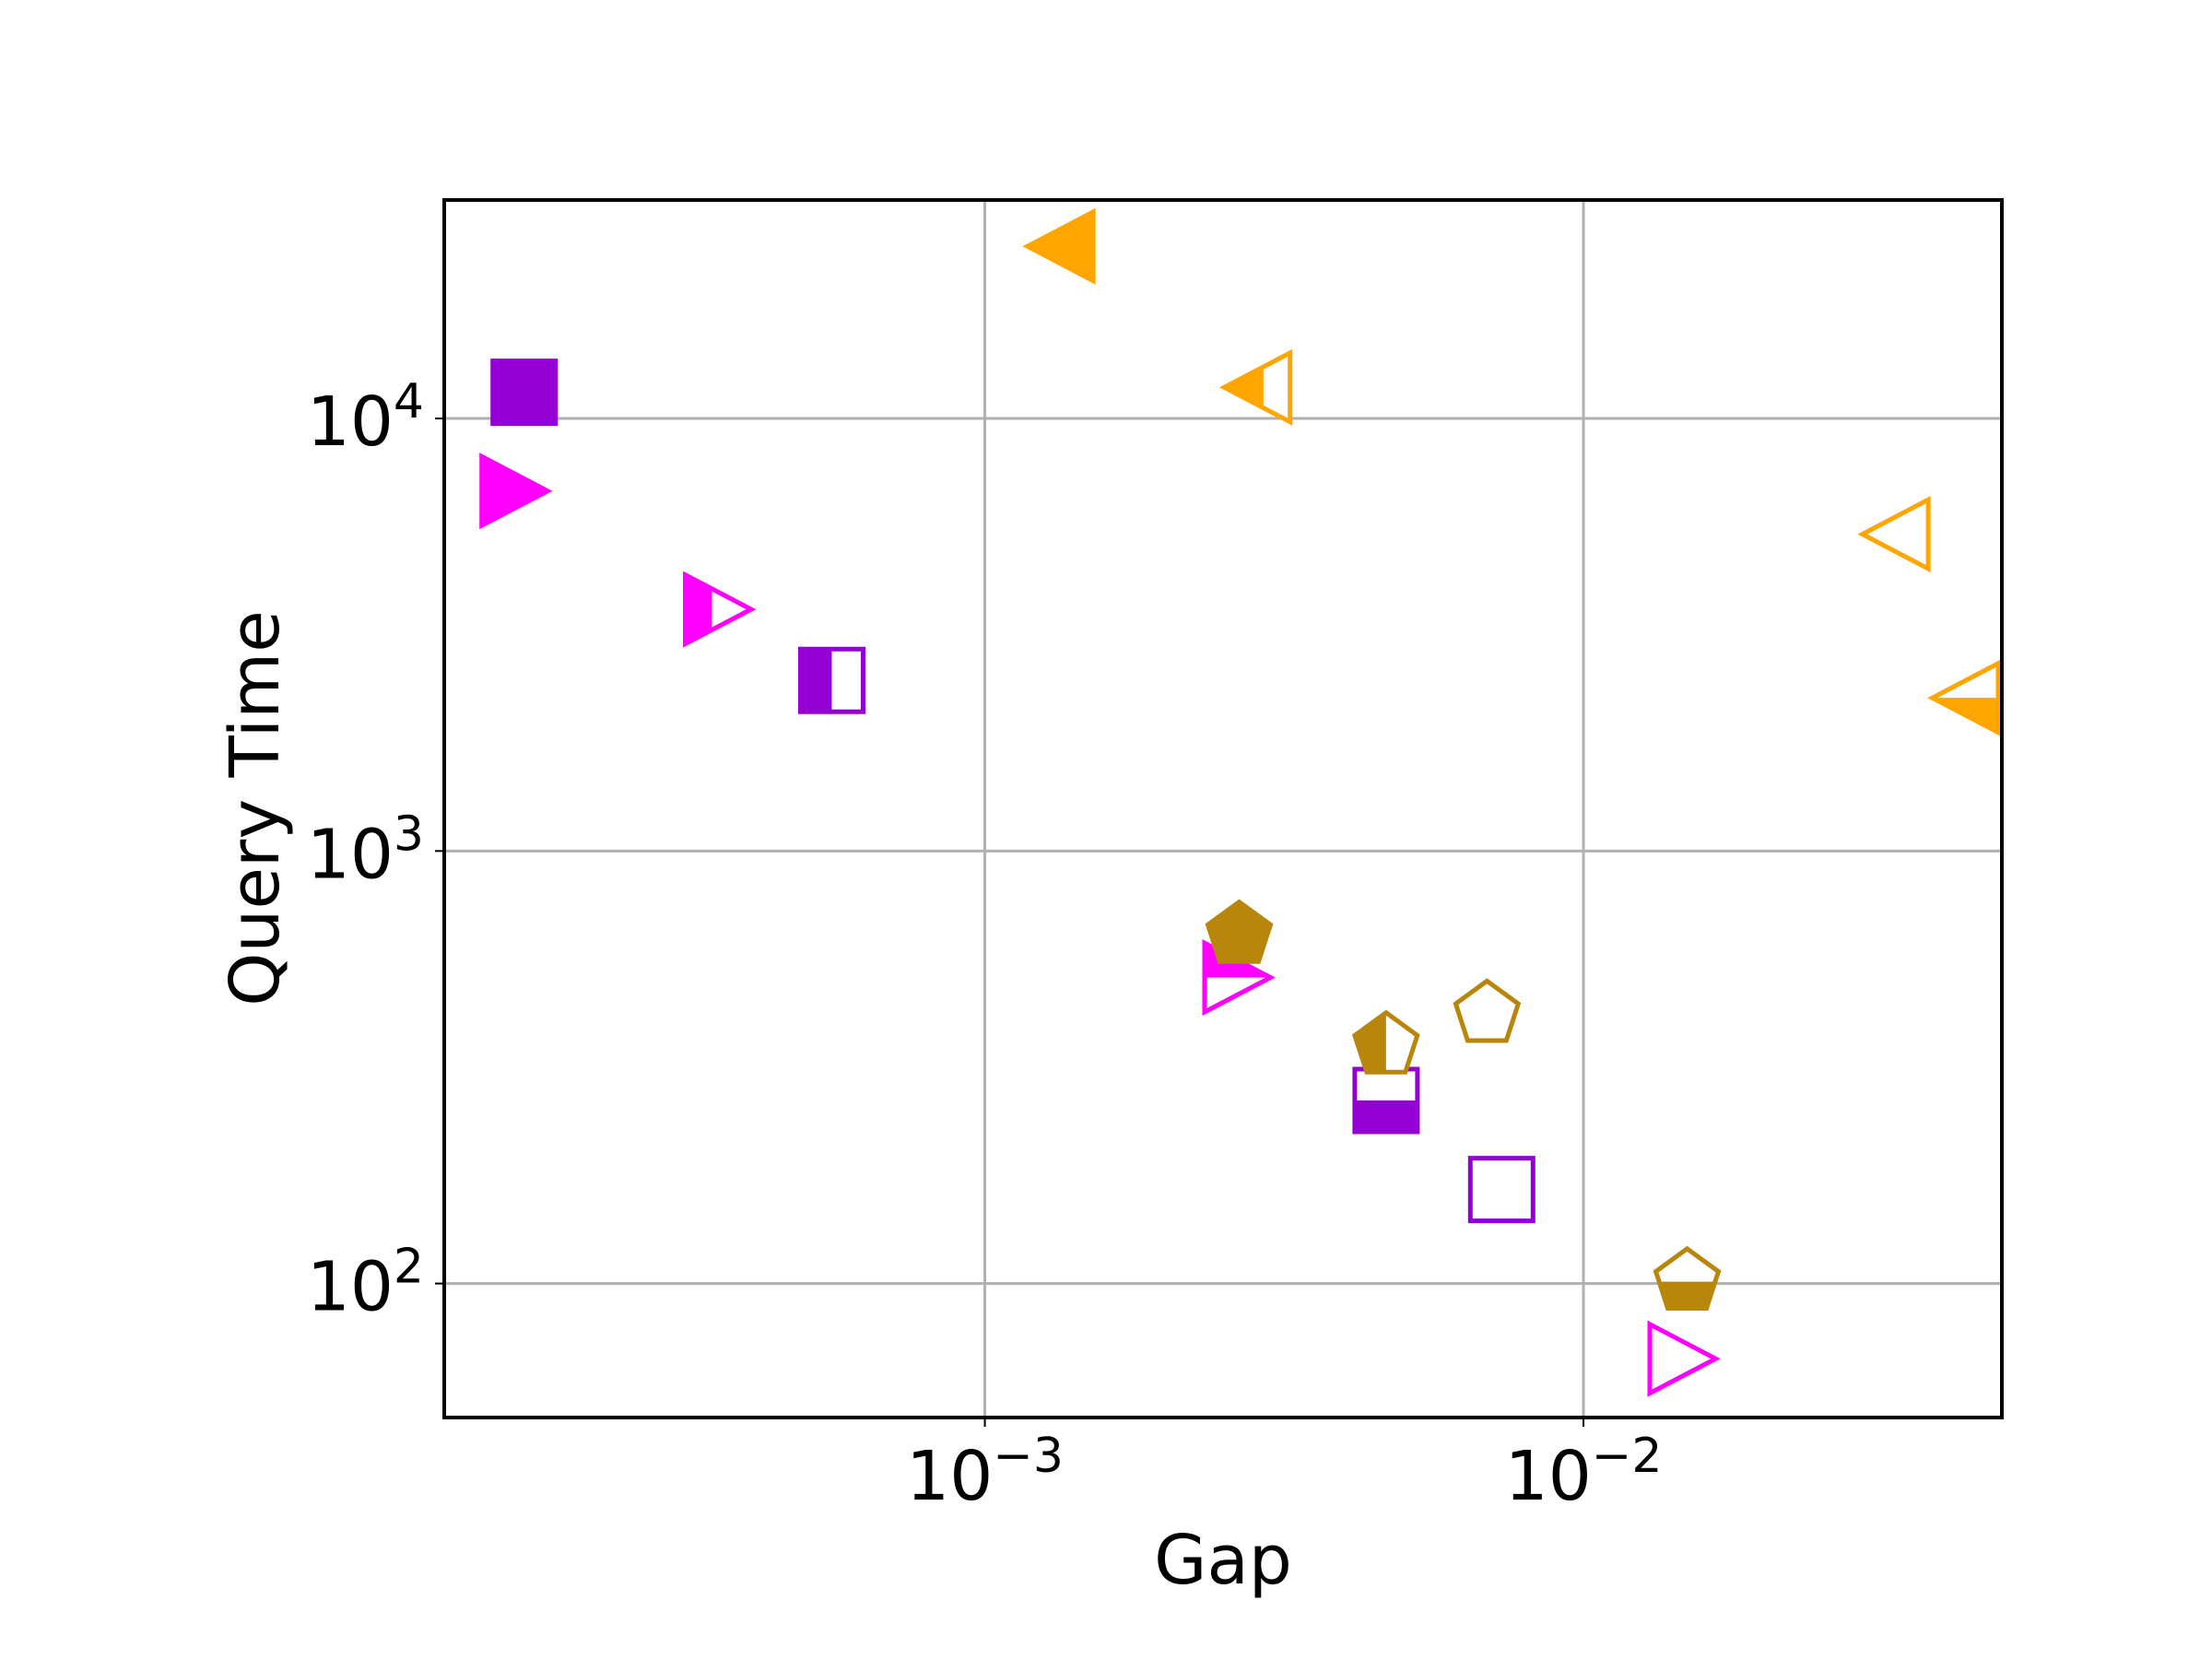 The height and width of the screenshot is (1659, 2212). What do you see at coordinates (255, 808) in the screenshot?
I see `y-axis-label: Query Time` at bounding box center [255, 808].